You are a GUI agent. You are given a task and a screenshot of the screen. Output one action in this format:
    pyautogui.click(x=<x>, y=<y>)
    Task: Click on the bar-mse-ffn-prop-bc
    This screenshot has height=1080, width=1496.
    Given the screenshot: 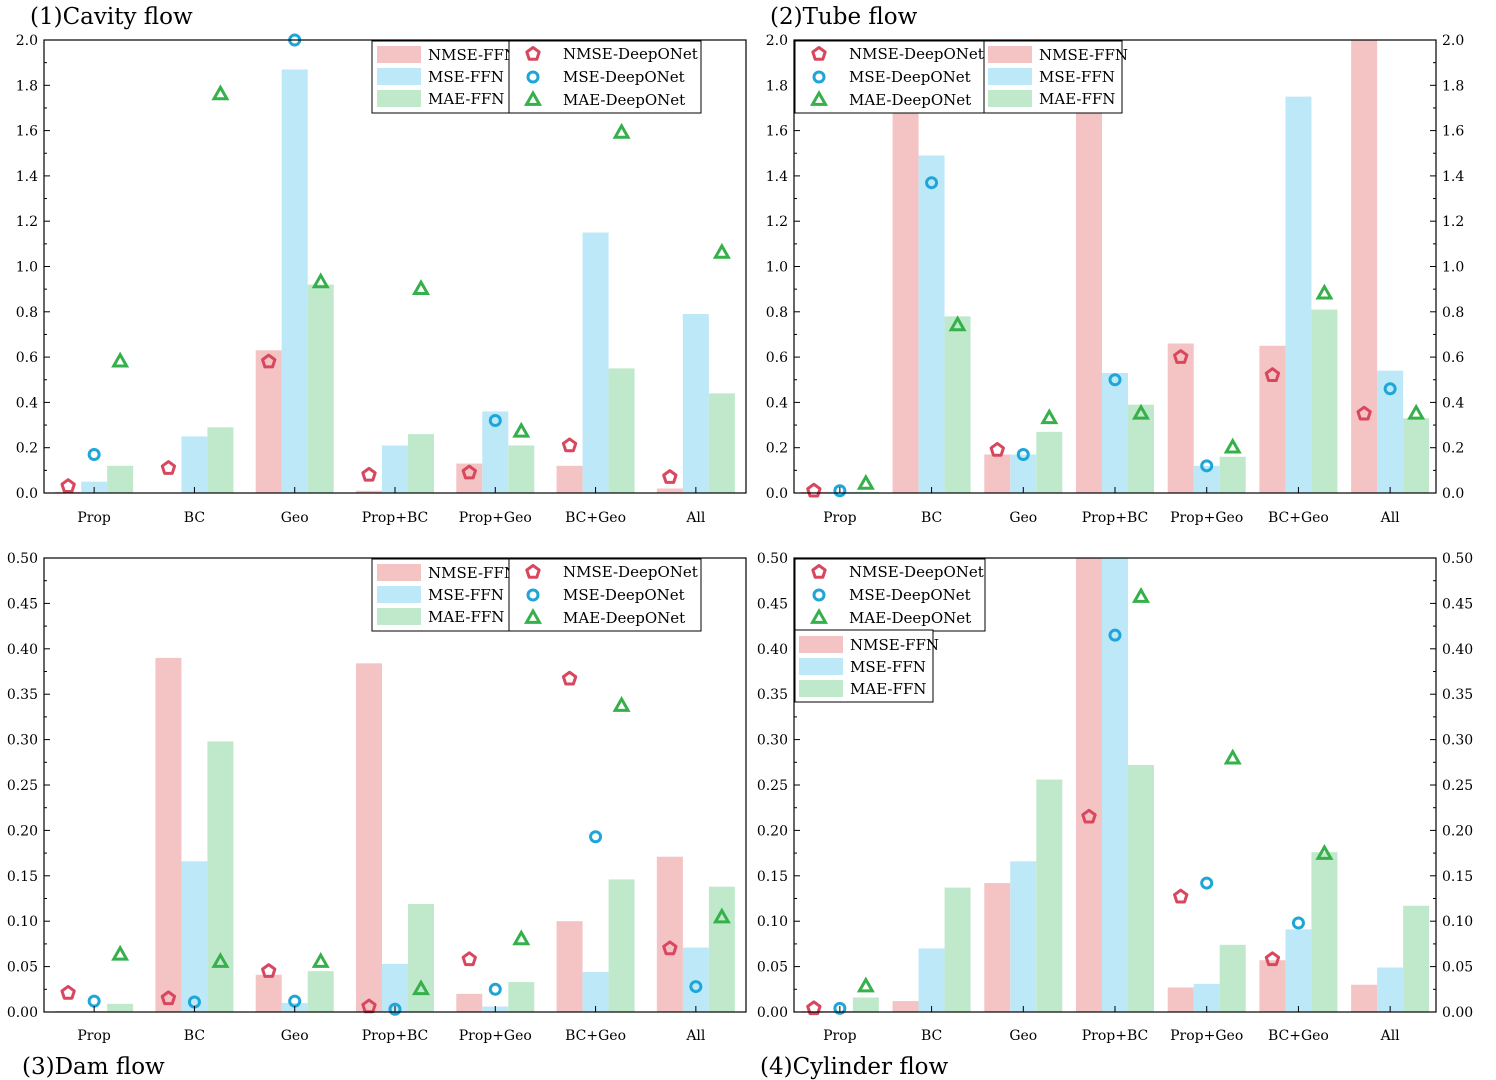 What is the action you would take?
    pyautogui.click(x=1115, y=785)
    